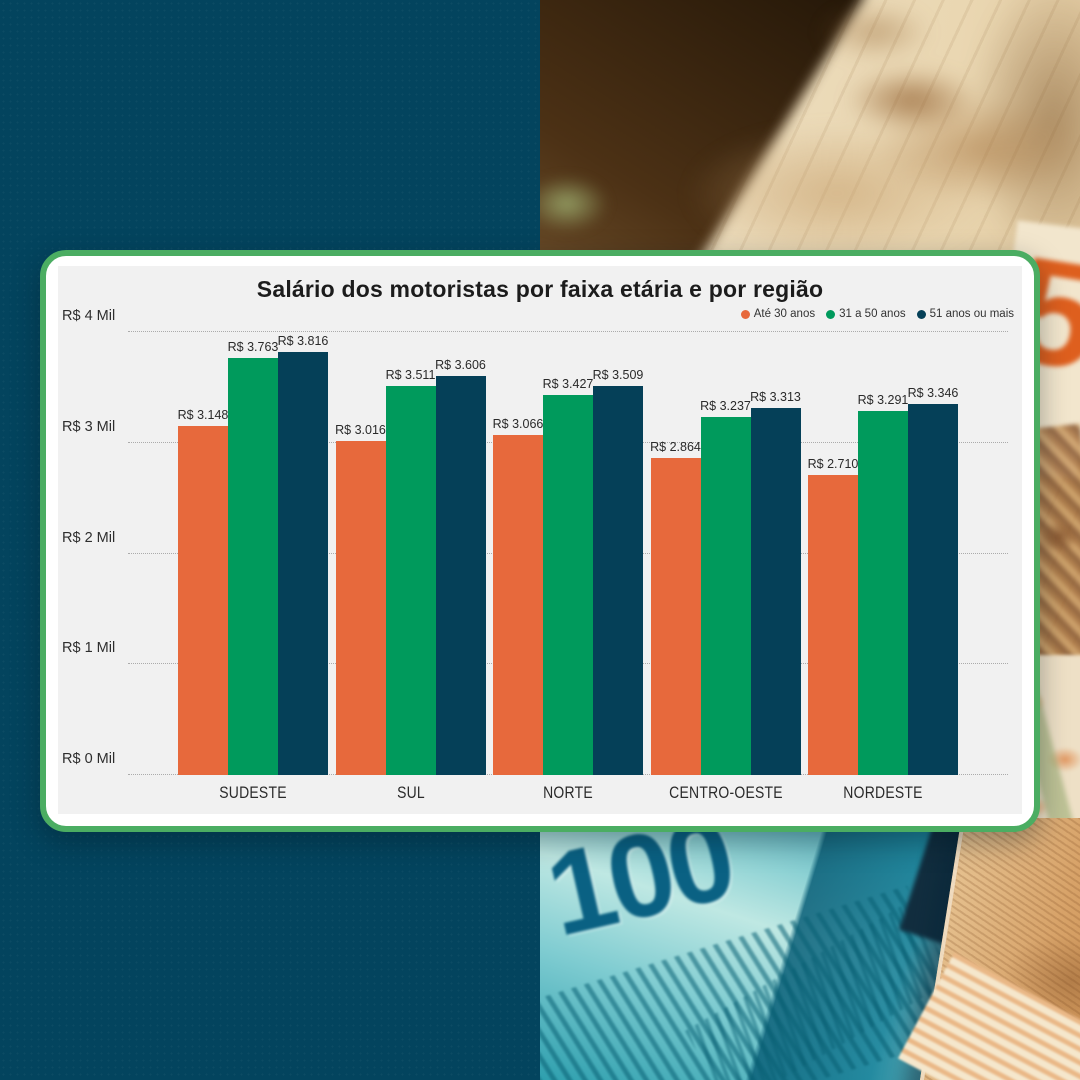  I want to click on legend-item: Até 30 anos, so click(778, 314).